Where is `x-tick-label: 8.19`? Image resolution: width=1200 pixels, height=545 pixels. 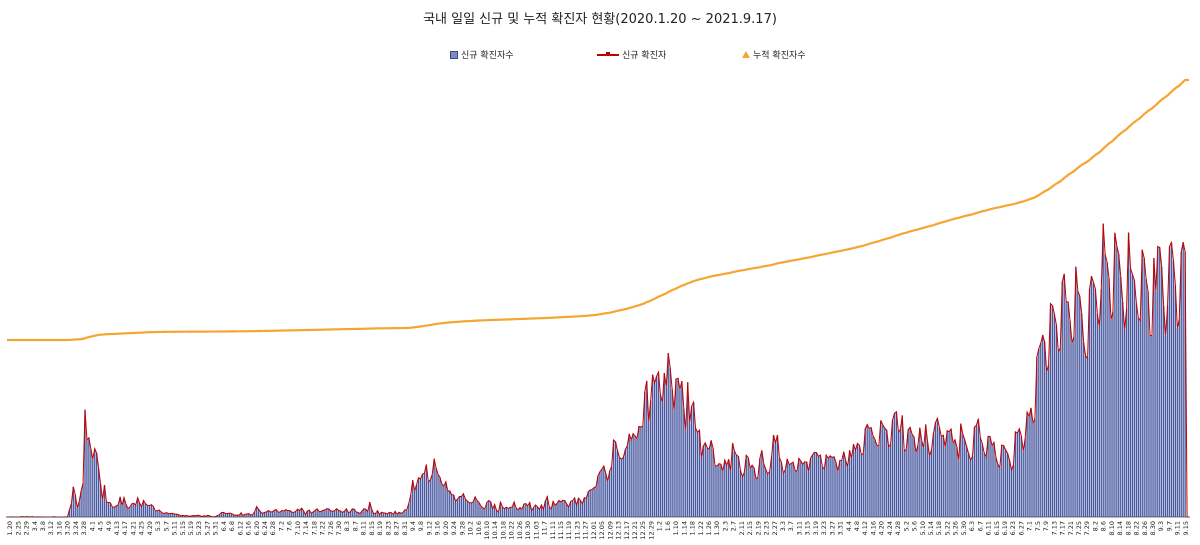 x-tick-label: 8.19 is located at coordinates (380, 528).